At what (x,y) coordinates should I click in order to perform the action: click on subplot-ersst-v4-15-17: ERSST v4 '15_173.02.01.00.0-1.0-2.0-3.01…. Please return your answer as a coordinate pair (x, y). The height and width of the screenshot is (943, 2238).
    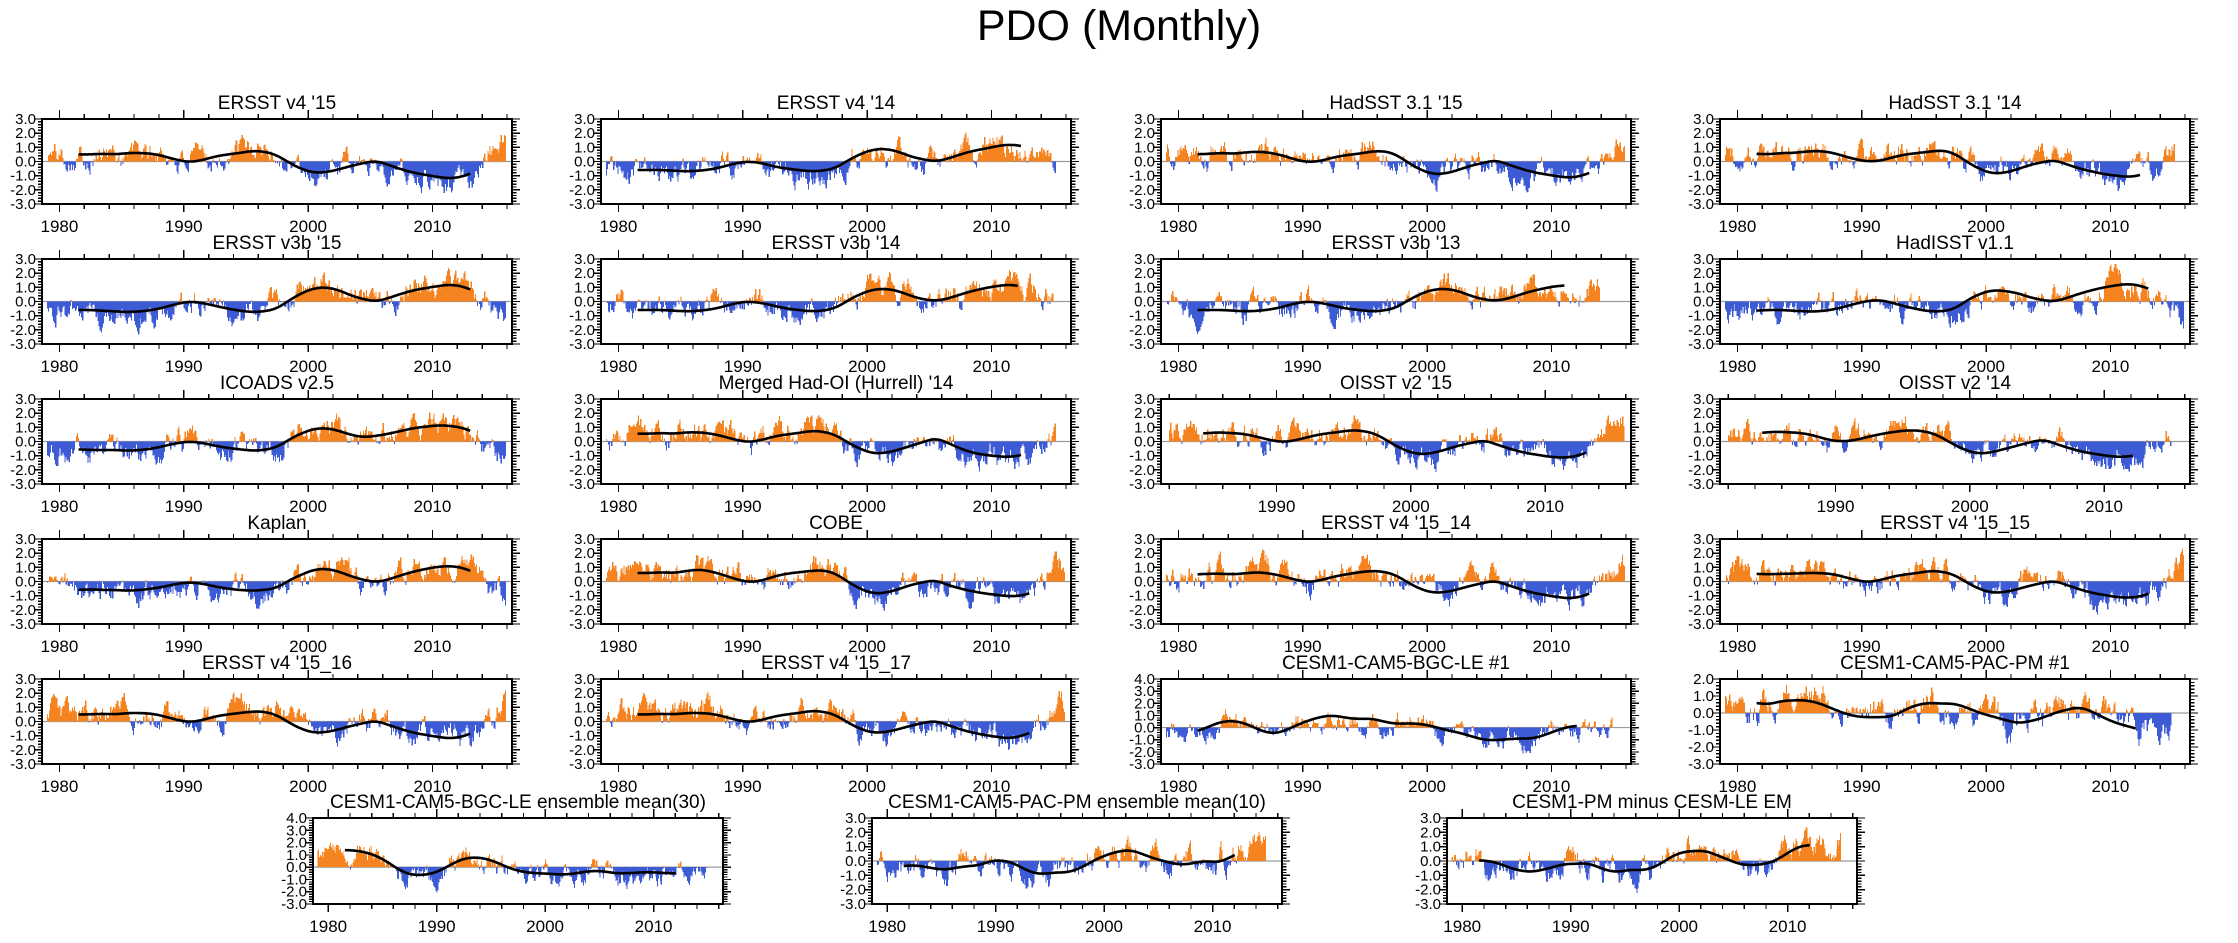
    Looking at the image, I should click on (824, 724).